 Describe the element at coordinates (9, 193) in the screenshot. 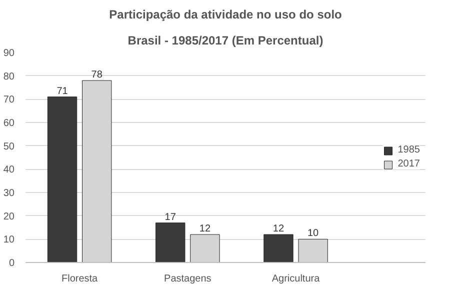

I see `y-tick-label: 30` at that location.